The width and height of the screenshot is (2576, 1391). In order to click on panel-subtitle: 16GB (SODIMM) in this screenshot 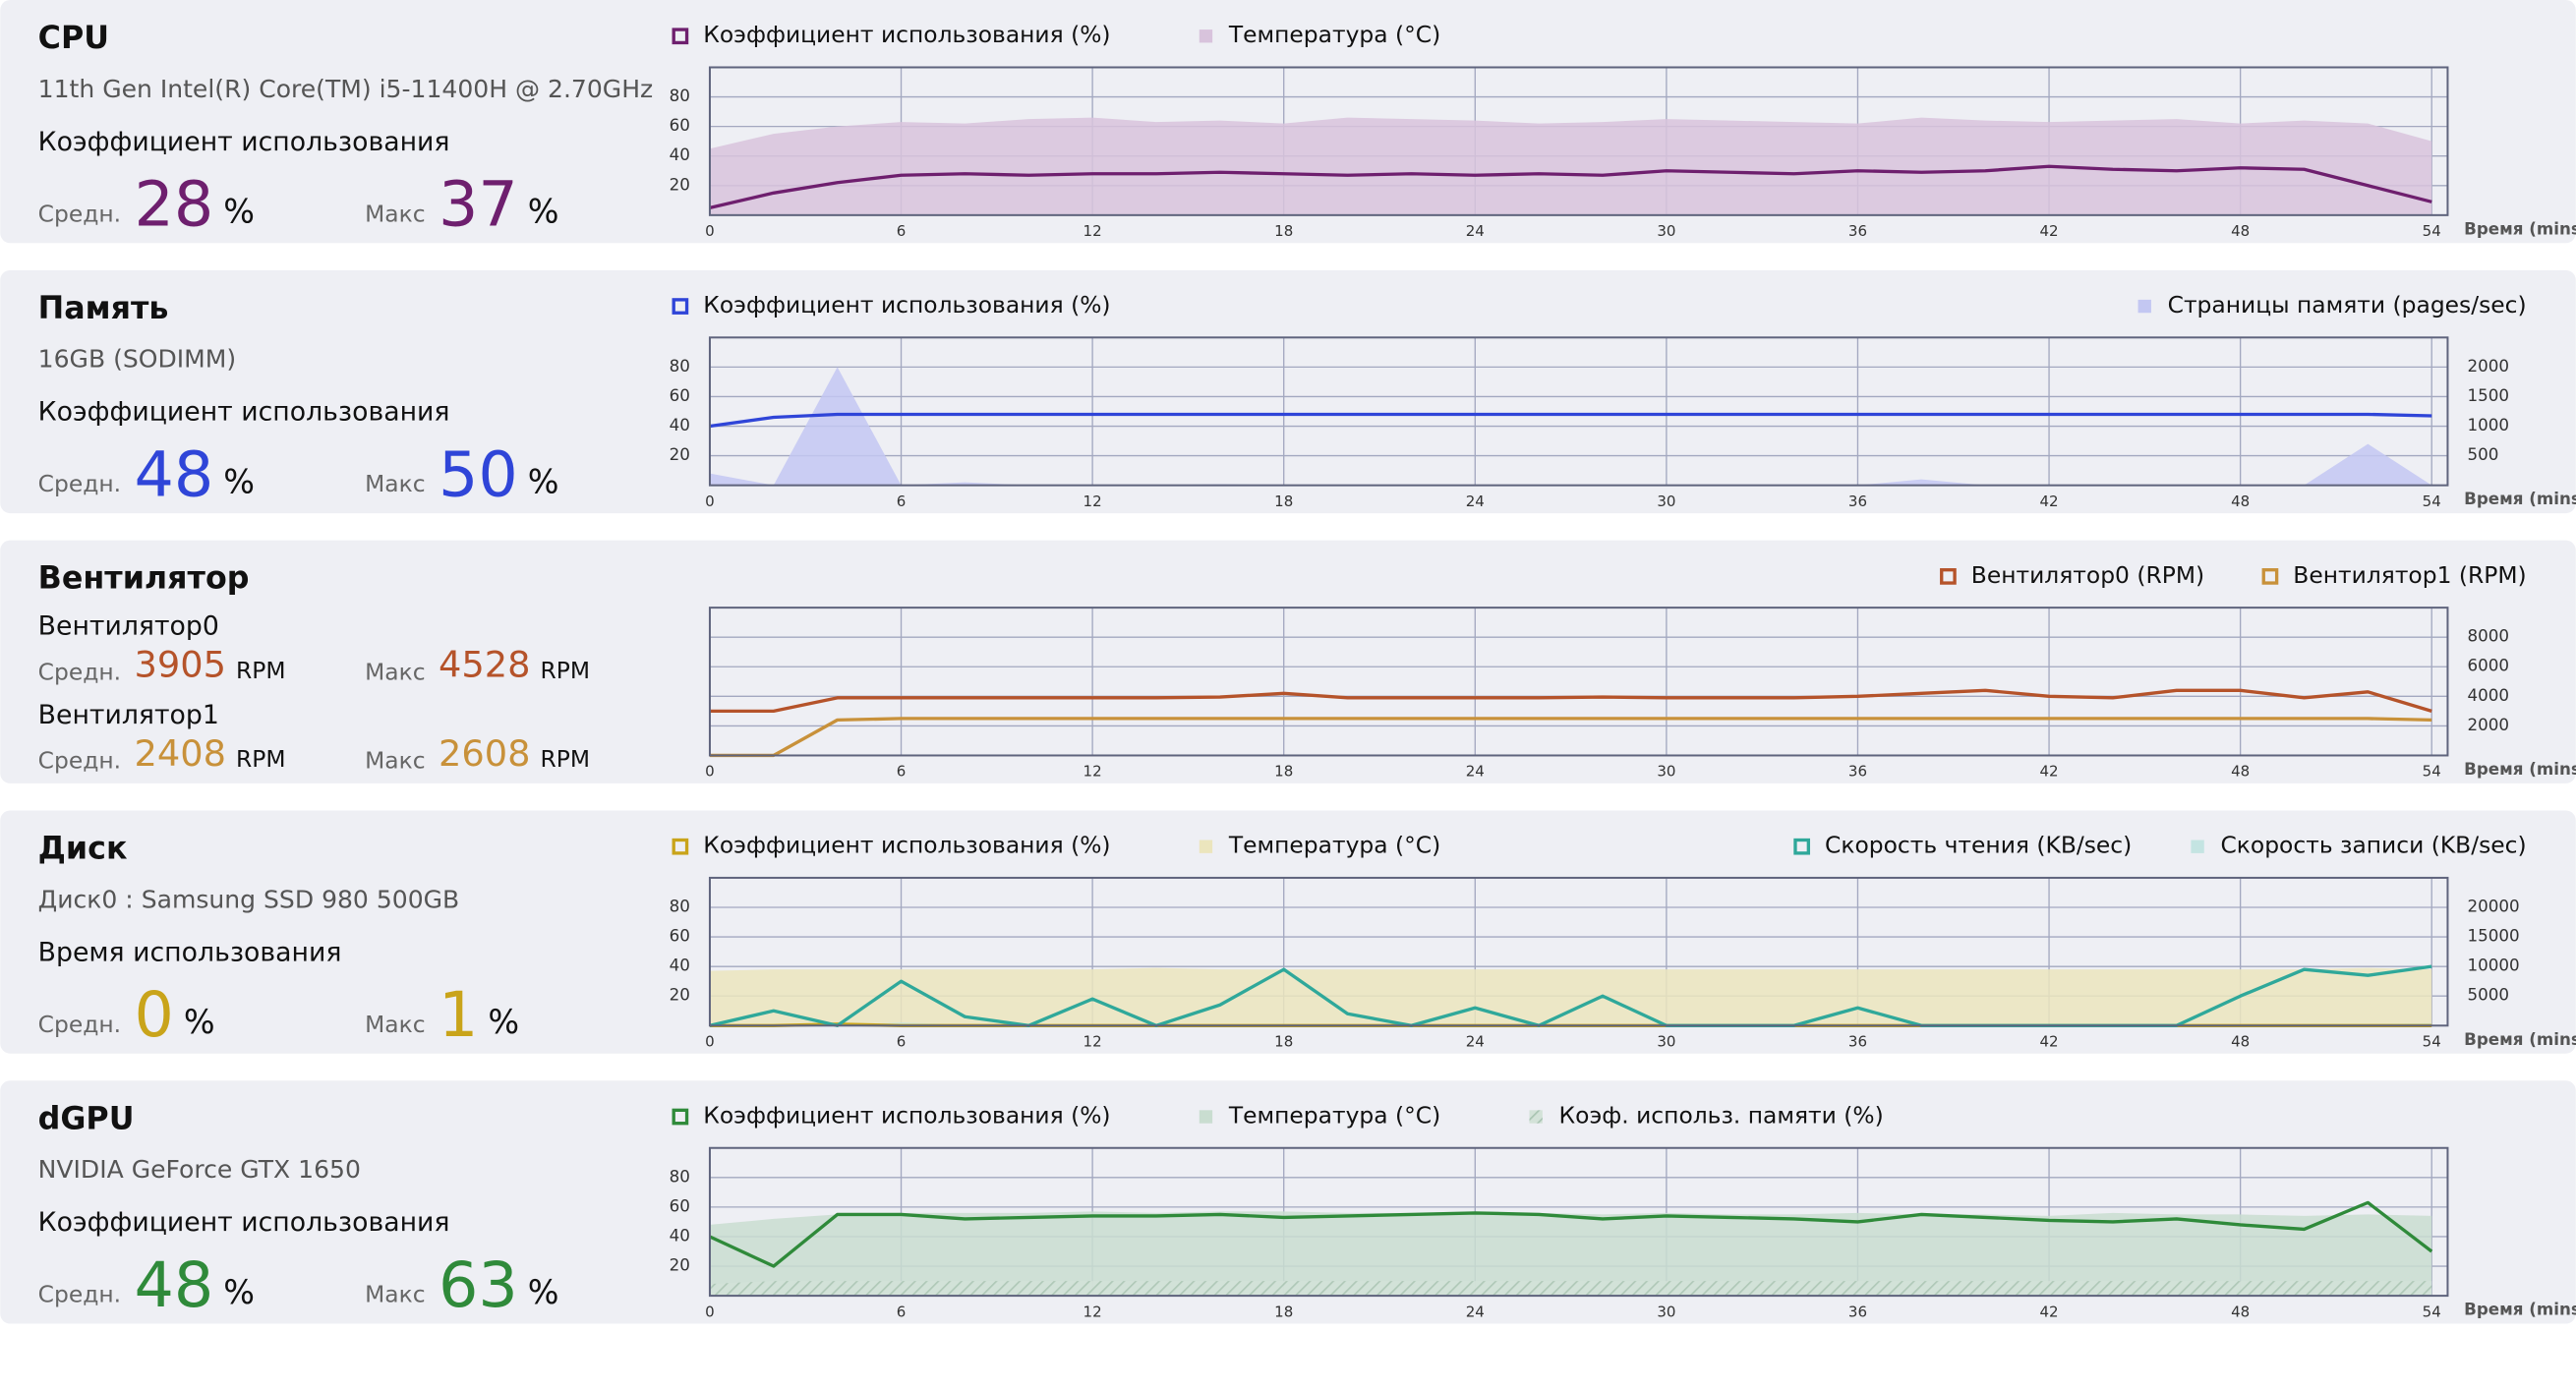, I will do `click(137, 359)`.